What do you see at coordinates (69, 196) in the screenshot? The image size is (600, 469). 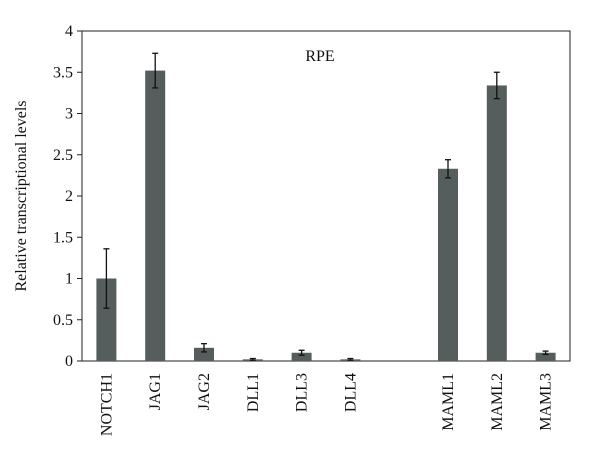 I see `y-tick-label: 2` at bounding box center [69, 196].